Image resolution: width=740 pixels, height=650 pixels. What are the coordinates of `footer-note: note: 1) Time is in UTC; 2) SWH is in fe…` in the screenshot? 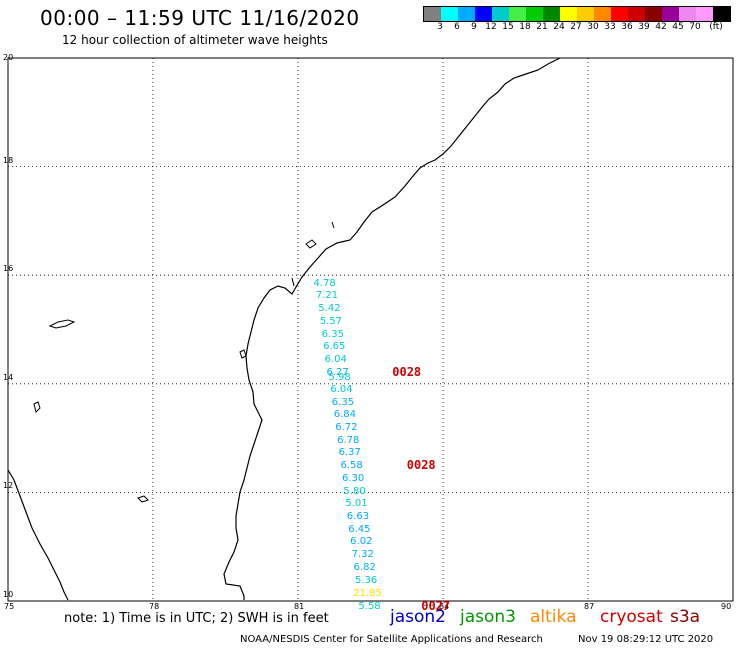 It's located at (196, 618).